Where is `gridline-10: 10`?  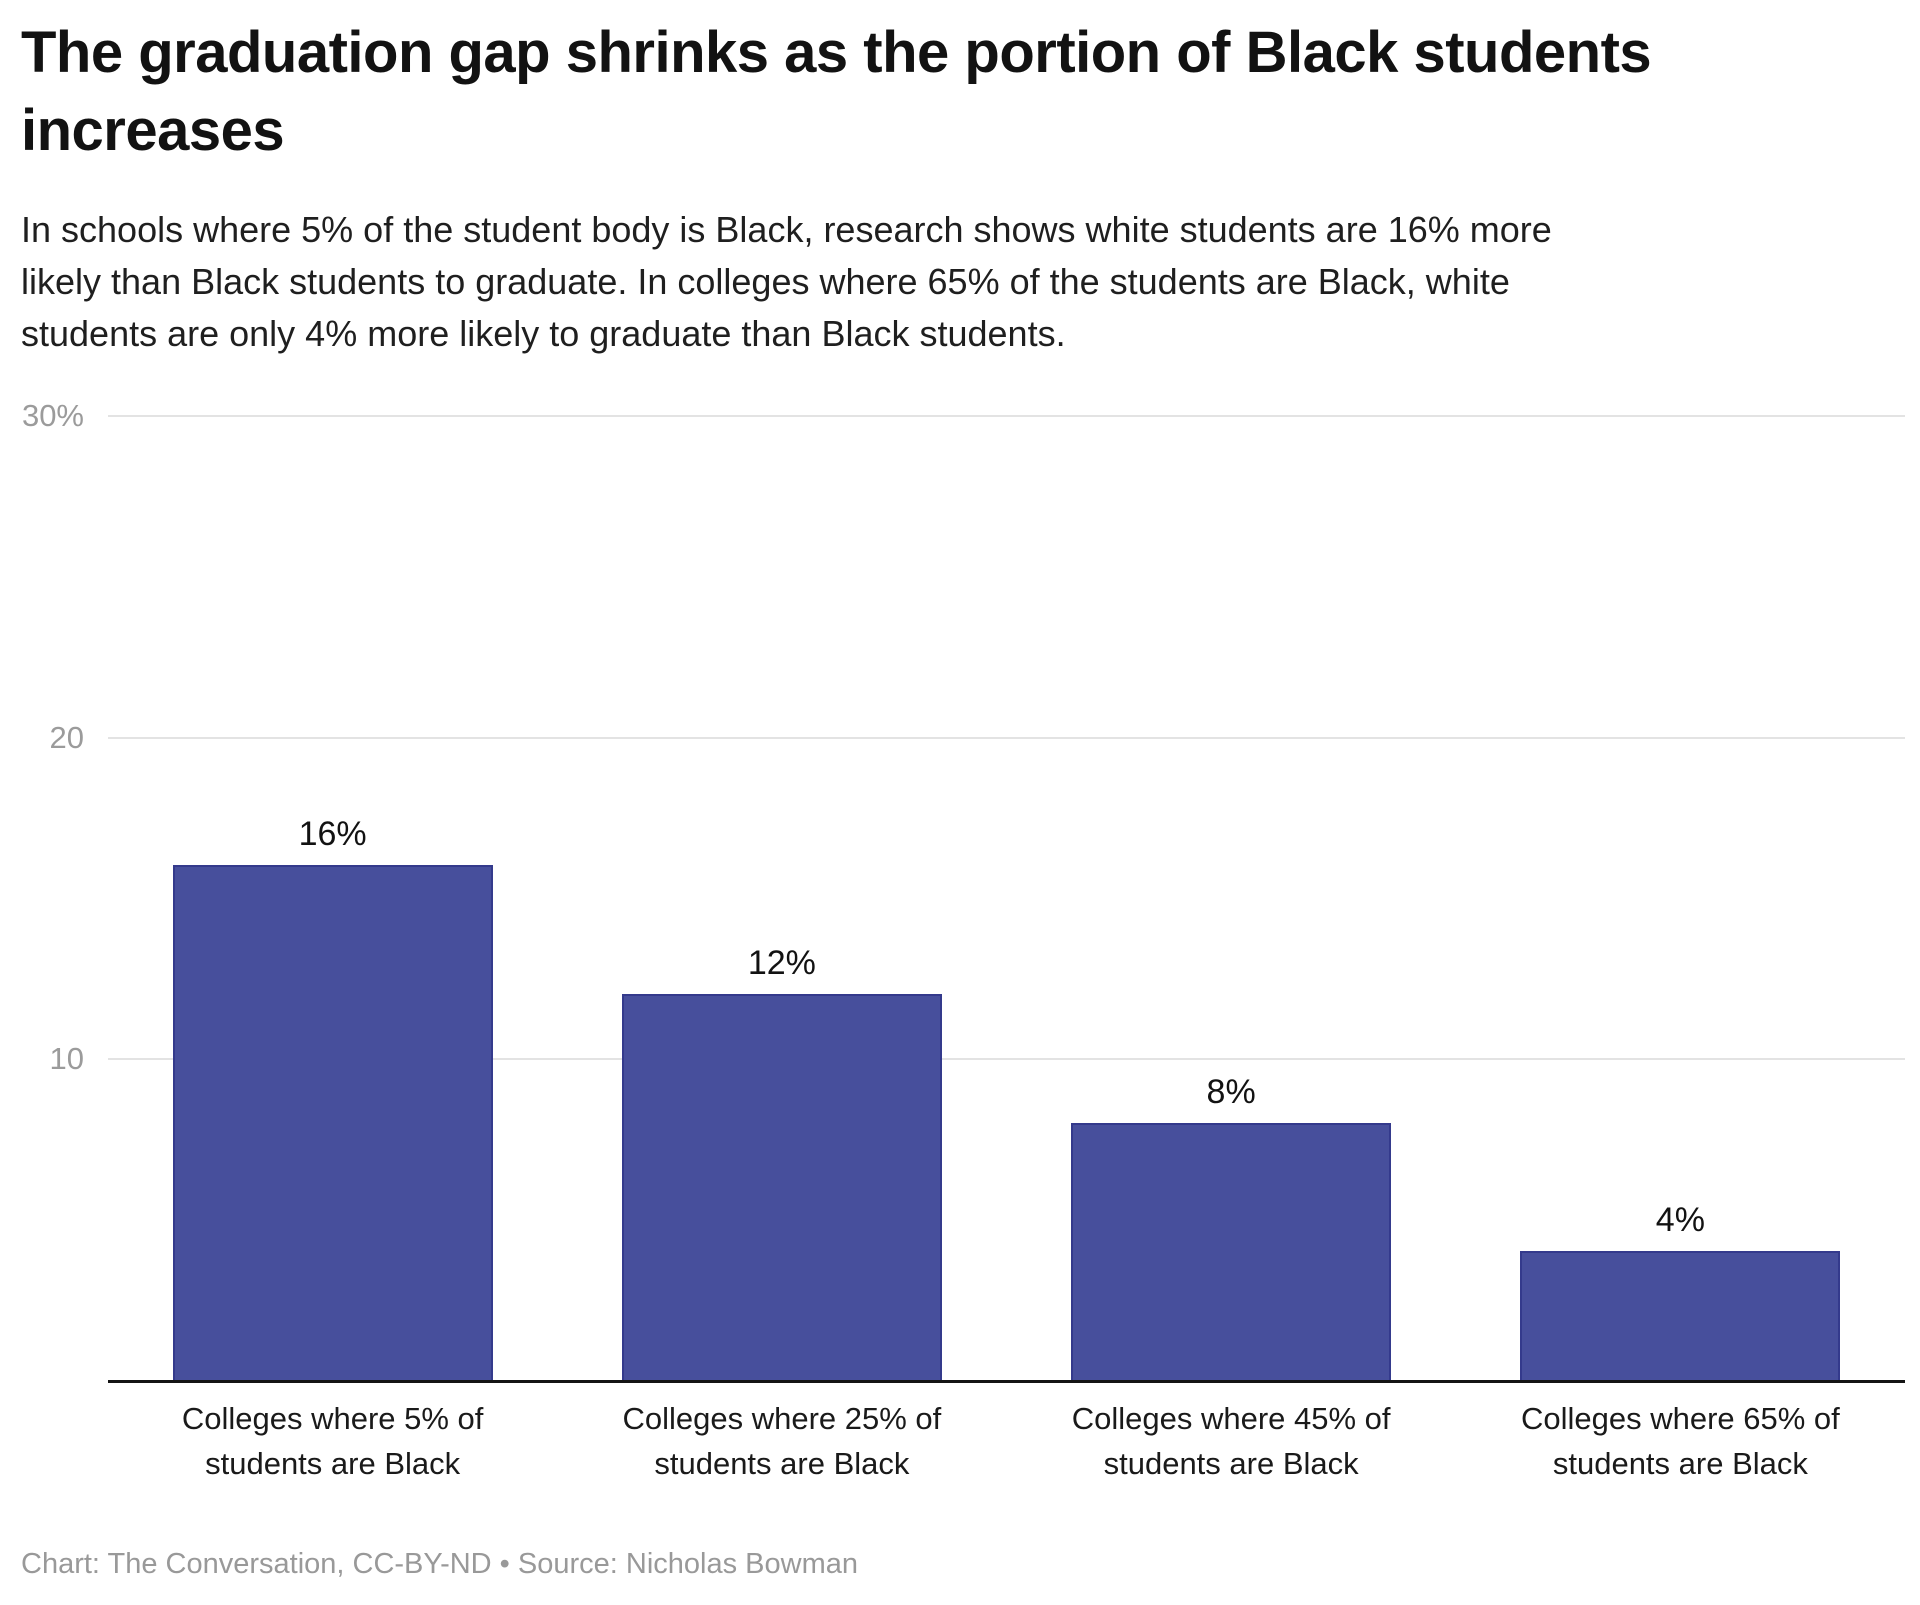 gridline-10: 10 is located at coordinates (977, 1058).